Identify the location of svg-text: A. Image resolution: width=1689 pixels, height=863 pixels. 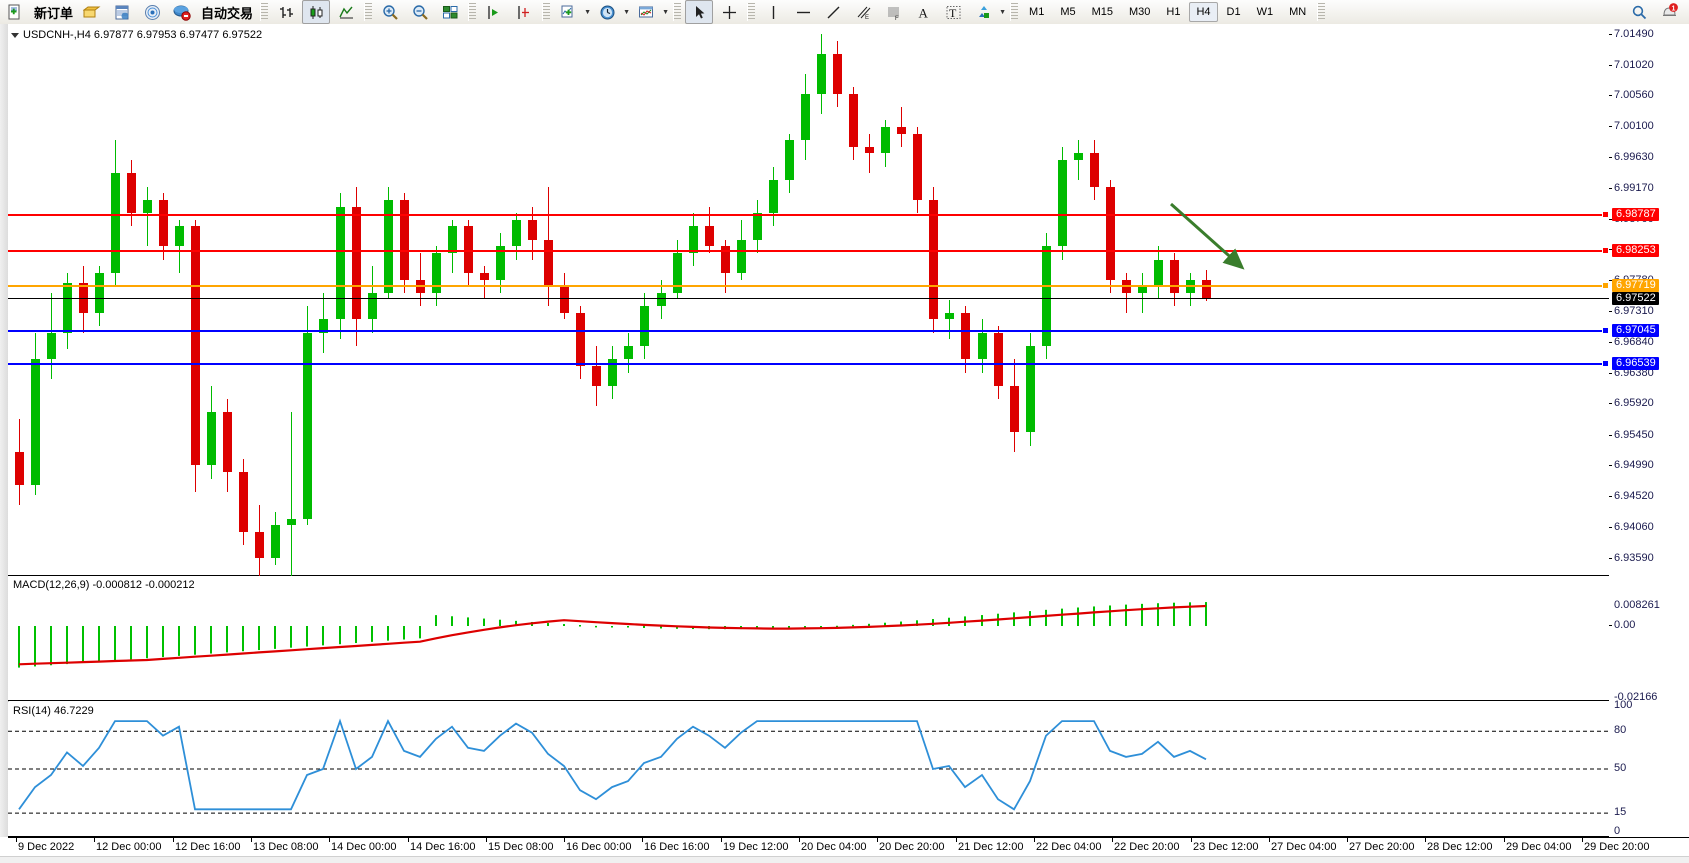
(923, 12).